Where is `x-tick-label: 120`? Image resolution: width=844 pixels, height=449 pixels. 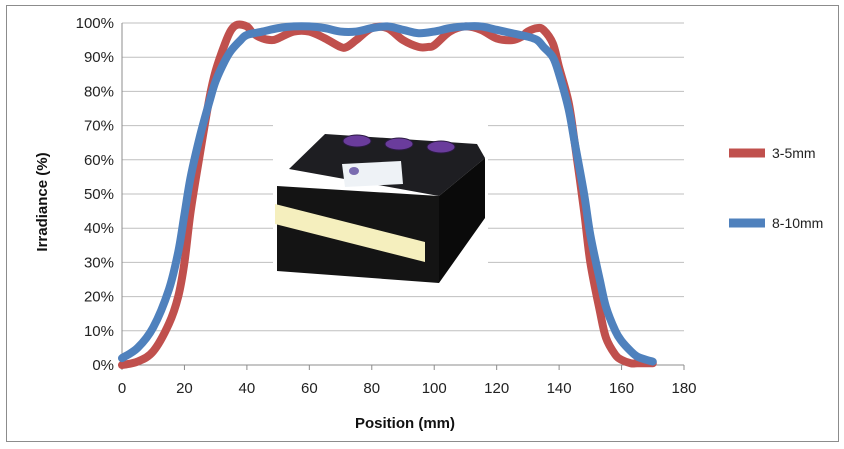 x-tick-label: 120 is located at coordinates (496, 388).